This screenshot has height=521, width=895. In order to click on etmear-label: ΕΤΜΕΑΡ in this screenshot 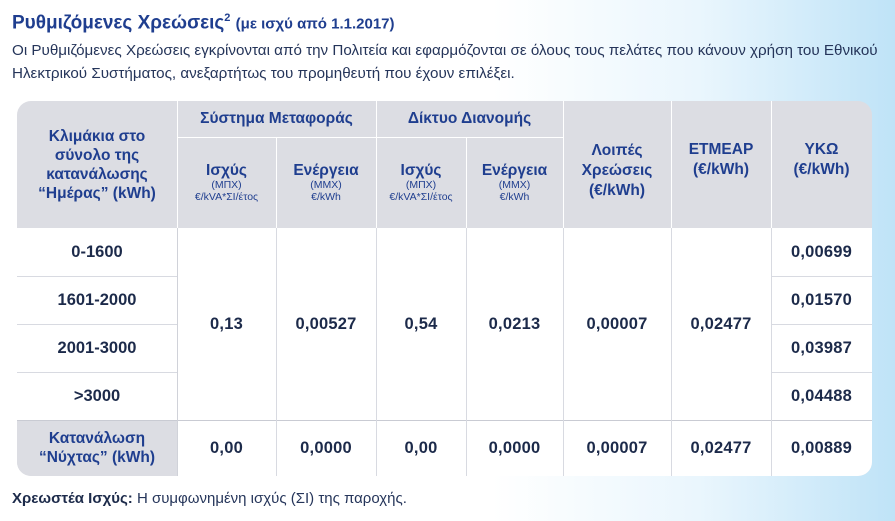, I will do `click(721, 149)`.